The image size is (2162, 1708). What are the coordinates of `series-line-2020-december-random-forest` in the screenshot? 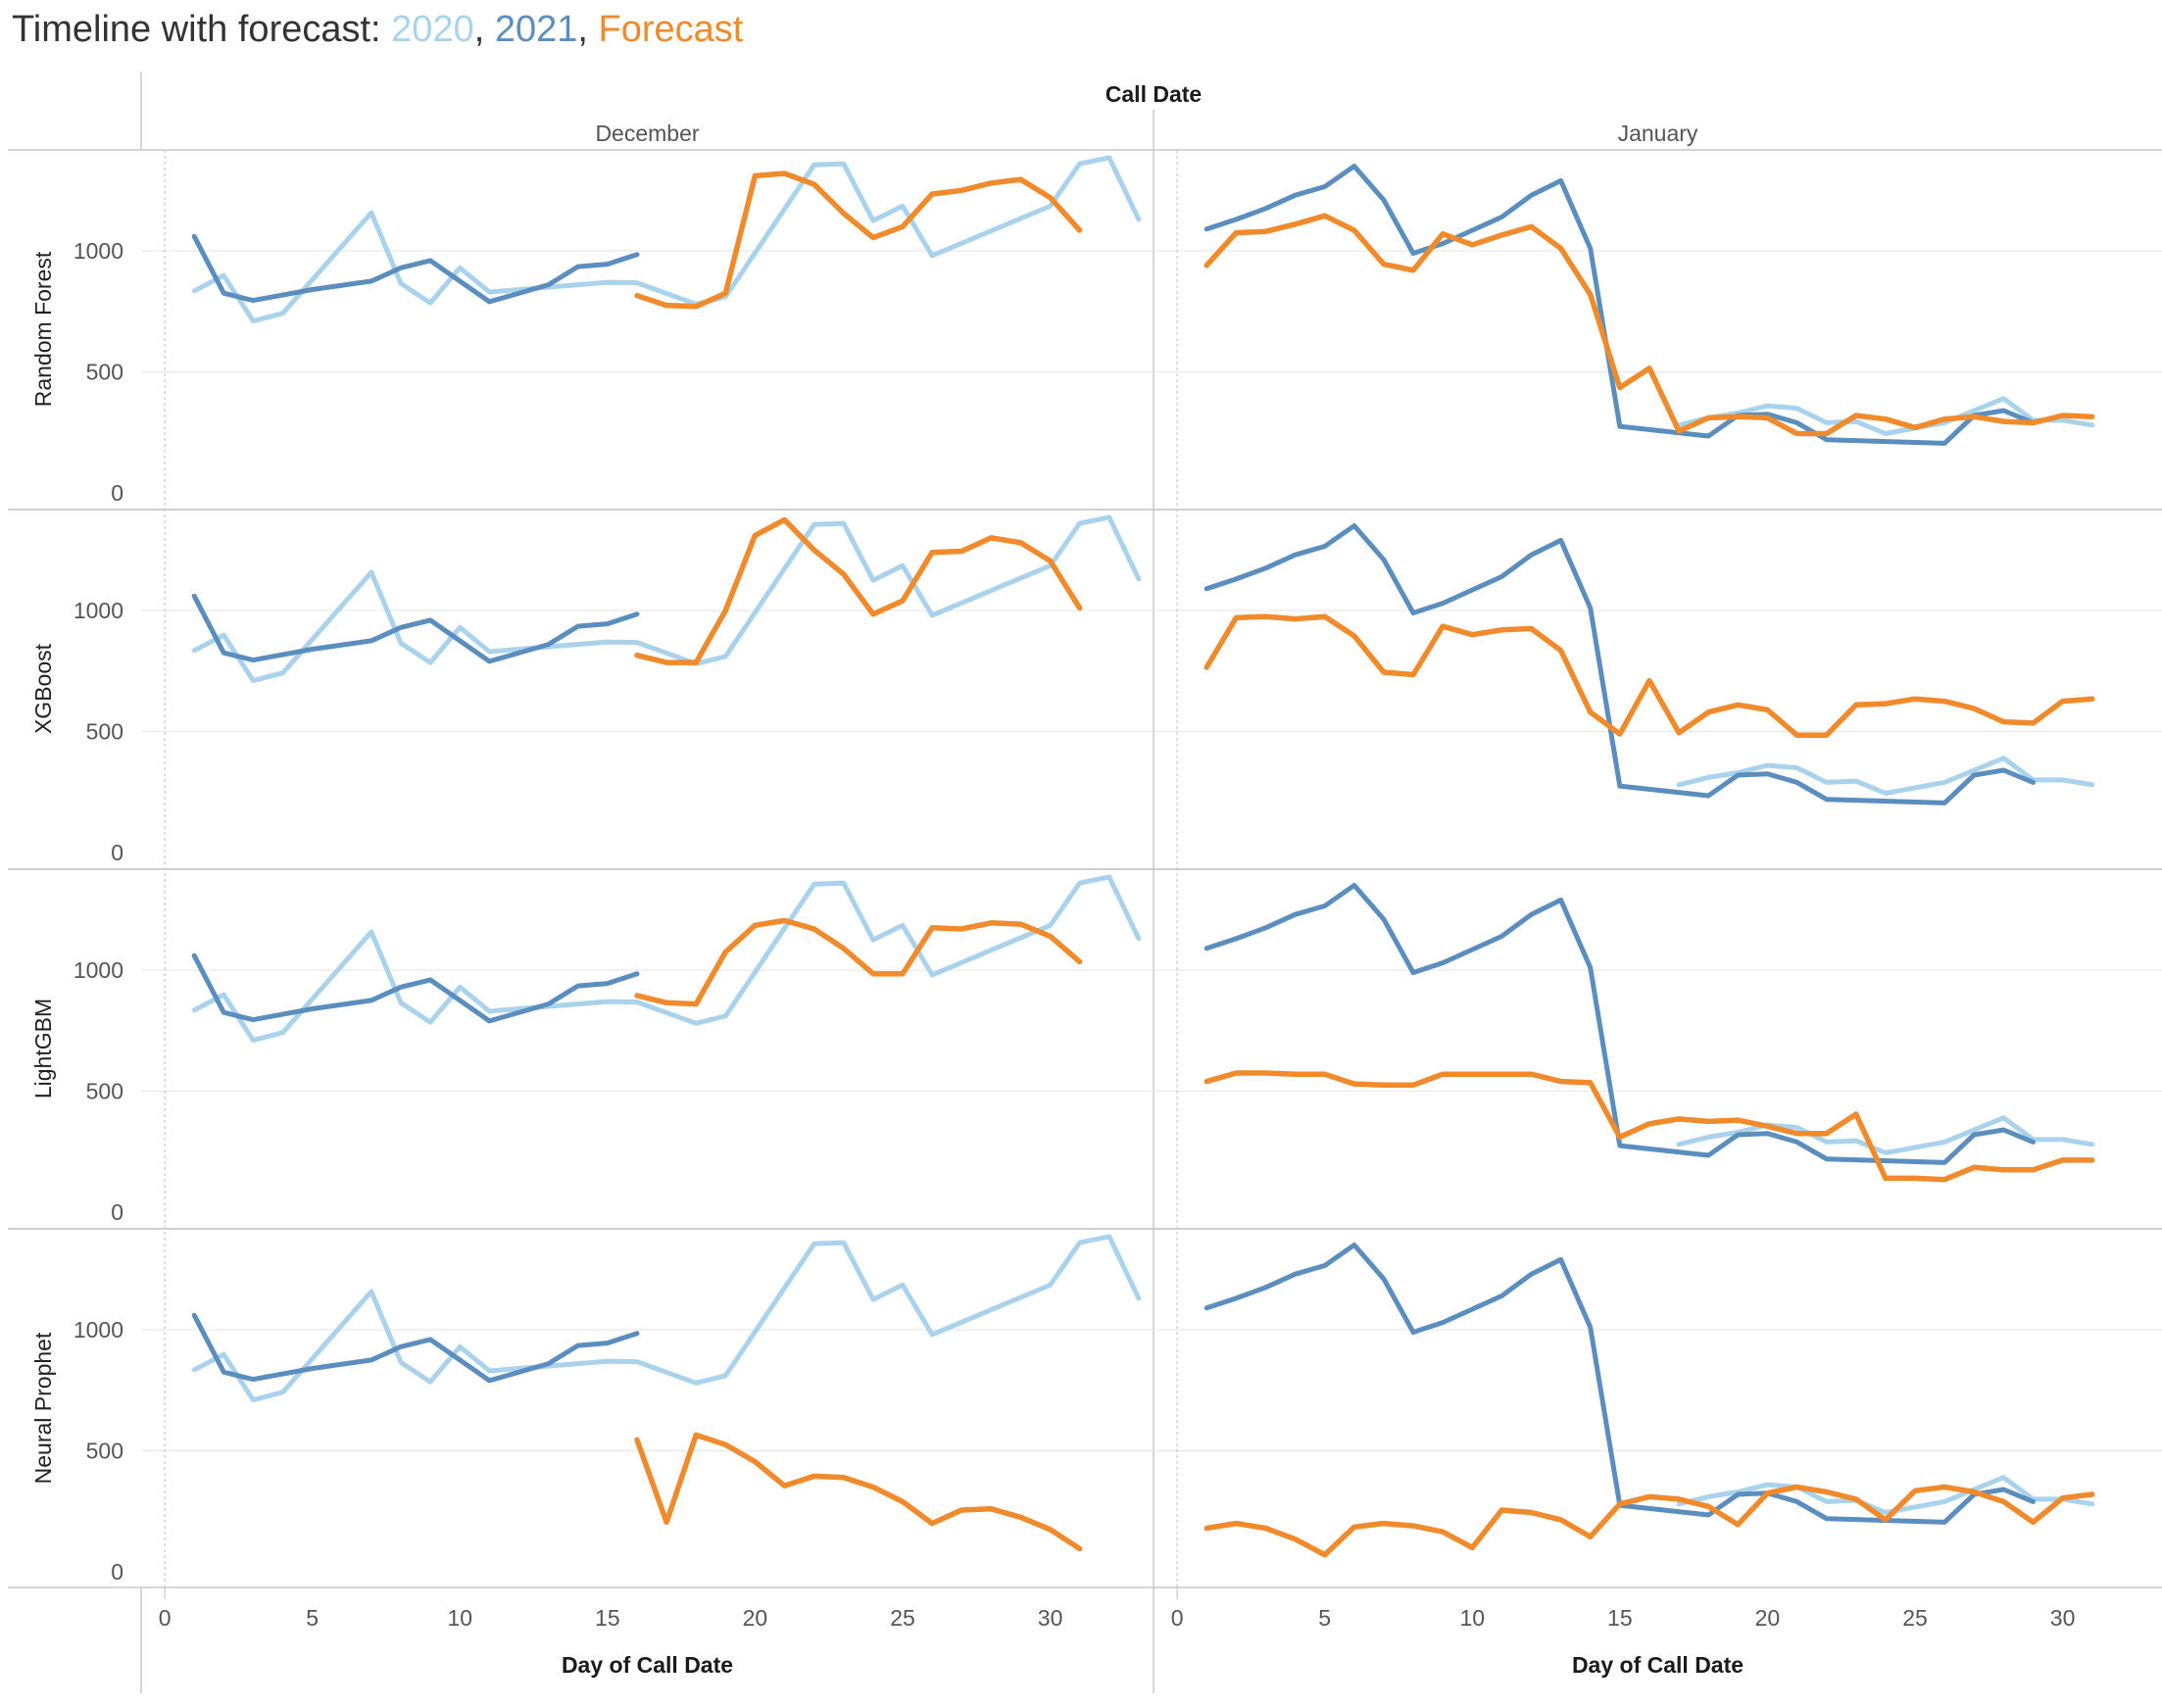 It's located at (666, 239).